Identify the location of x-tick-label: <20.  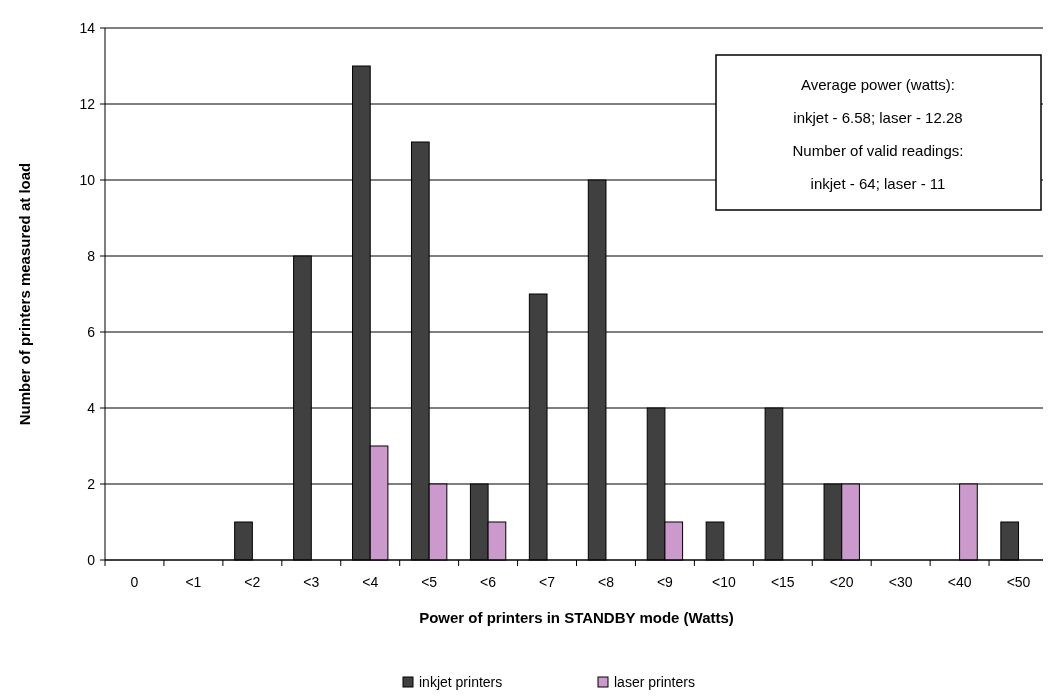
(841, 582).